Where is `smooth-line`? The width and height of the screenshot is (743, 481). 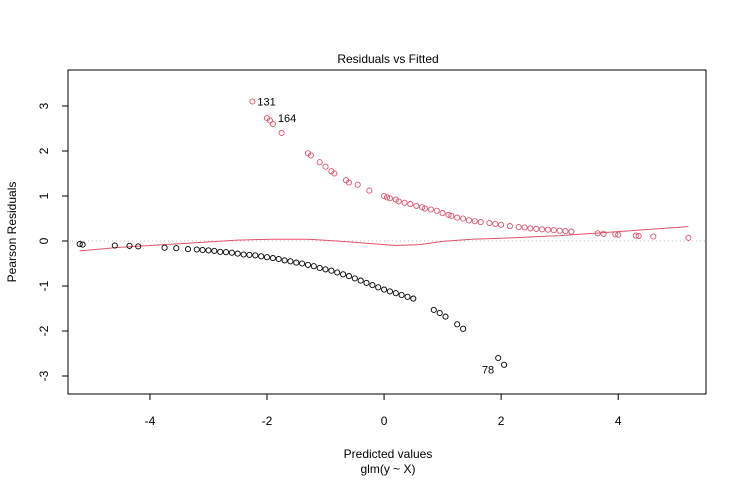
smooth-line is located at coordinates (384, 239).